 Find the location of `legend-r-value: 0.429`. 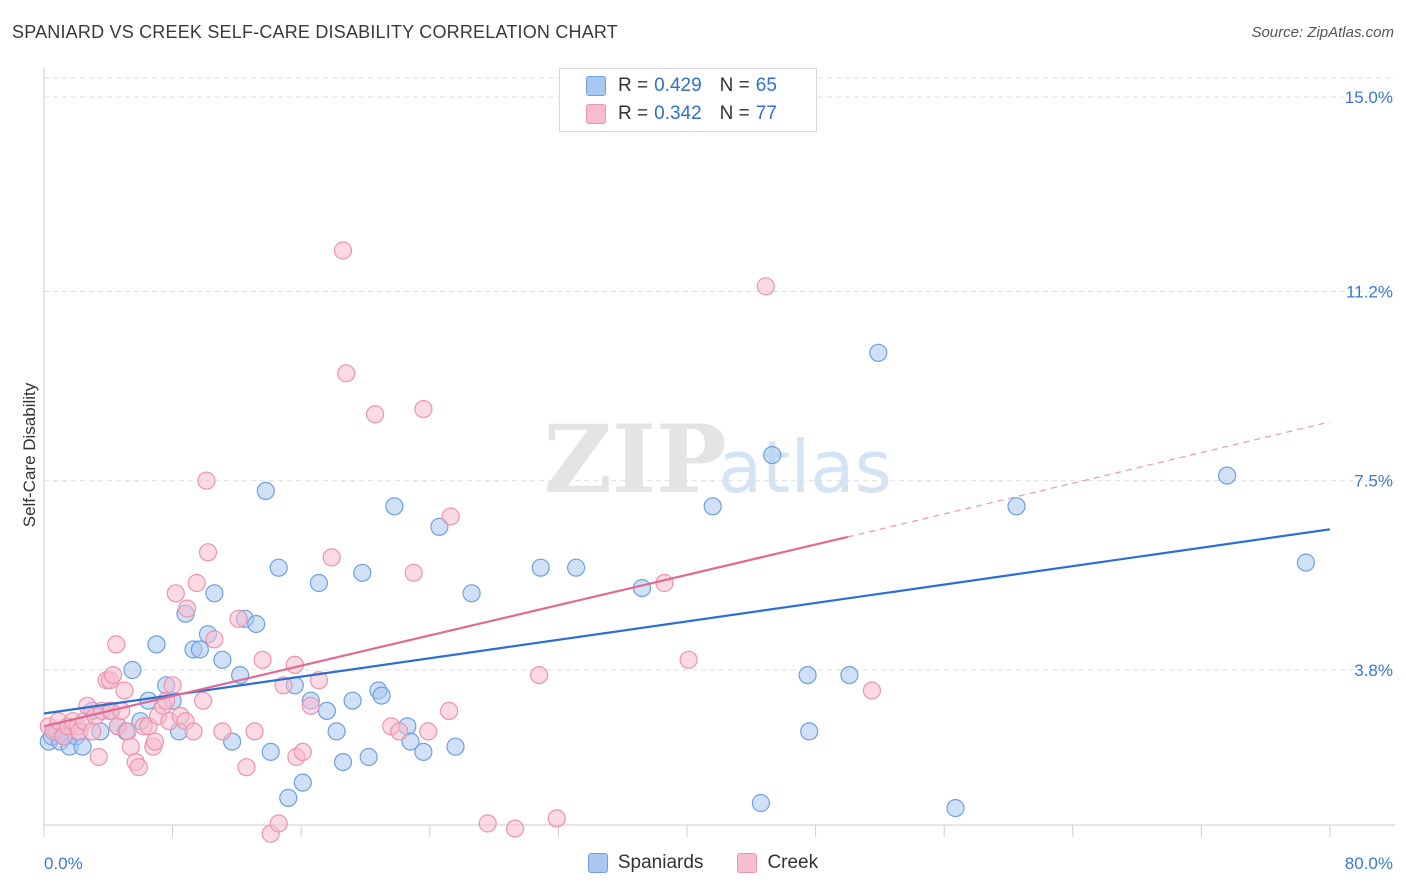

legend-r-value: 0.429 is located at coordinates (678, 85).